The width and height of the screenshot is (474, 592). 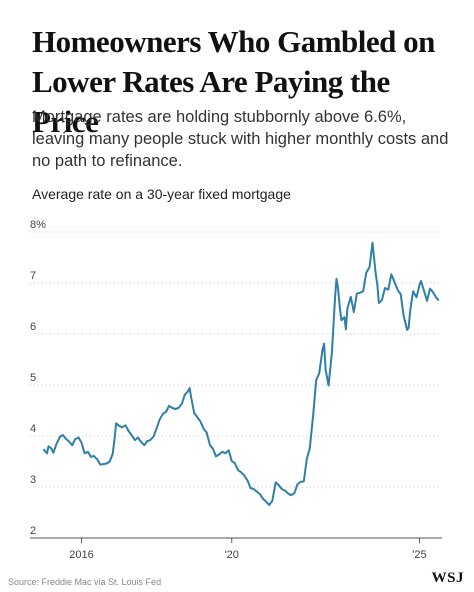 I want to click on headline-line-1: Homeowners Who Gambled on, so click(x=233, y=41).